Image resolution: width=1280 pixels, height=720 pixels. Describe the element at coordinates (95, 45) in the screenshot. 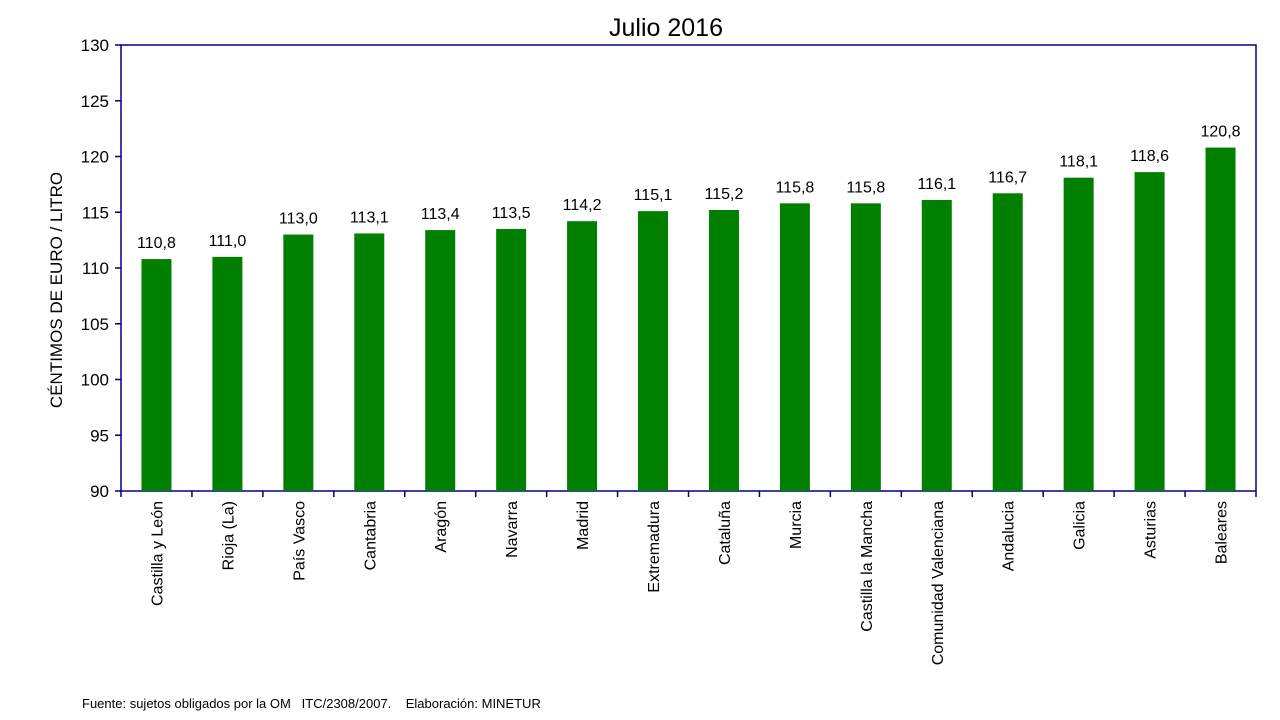

I see `y-tick-label: 130` at that location.